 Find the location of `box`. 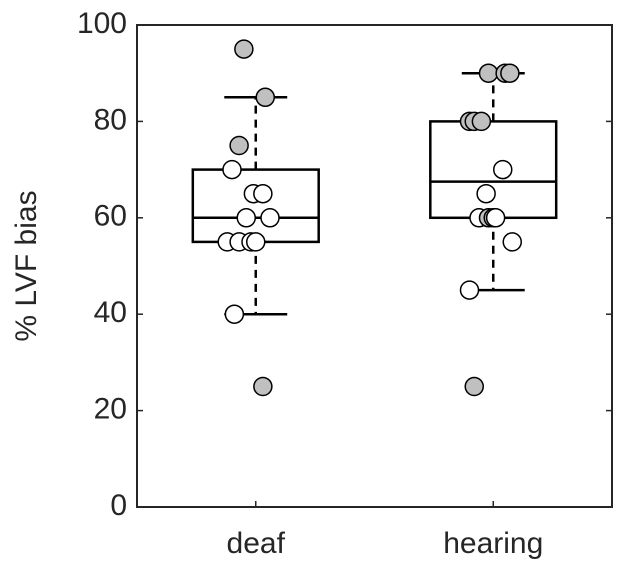

box is located at coordinates (255, 206).